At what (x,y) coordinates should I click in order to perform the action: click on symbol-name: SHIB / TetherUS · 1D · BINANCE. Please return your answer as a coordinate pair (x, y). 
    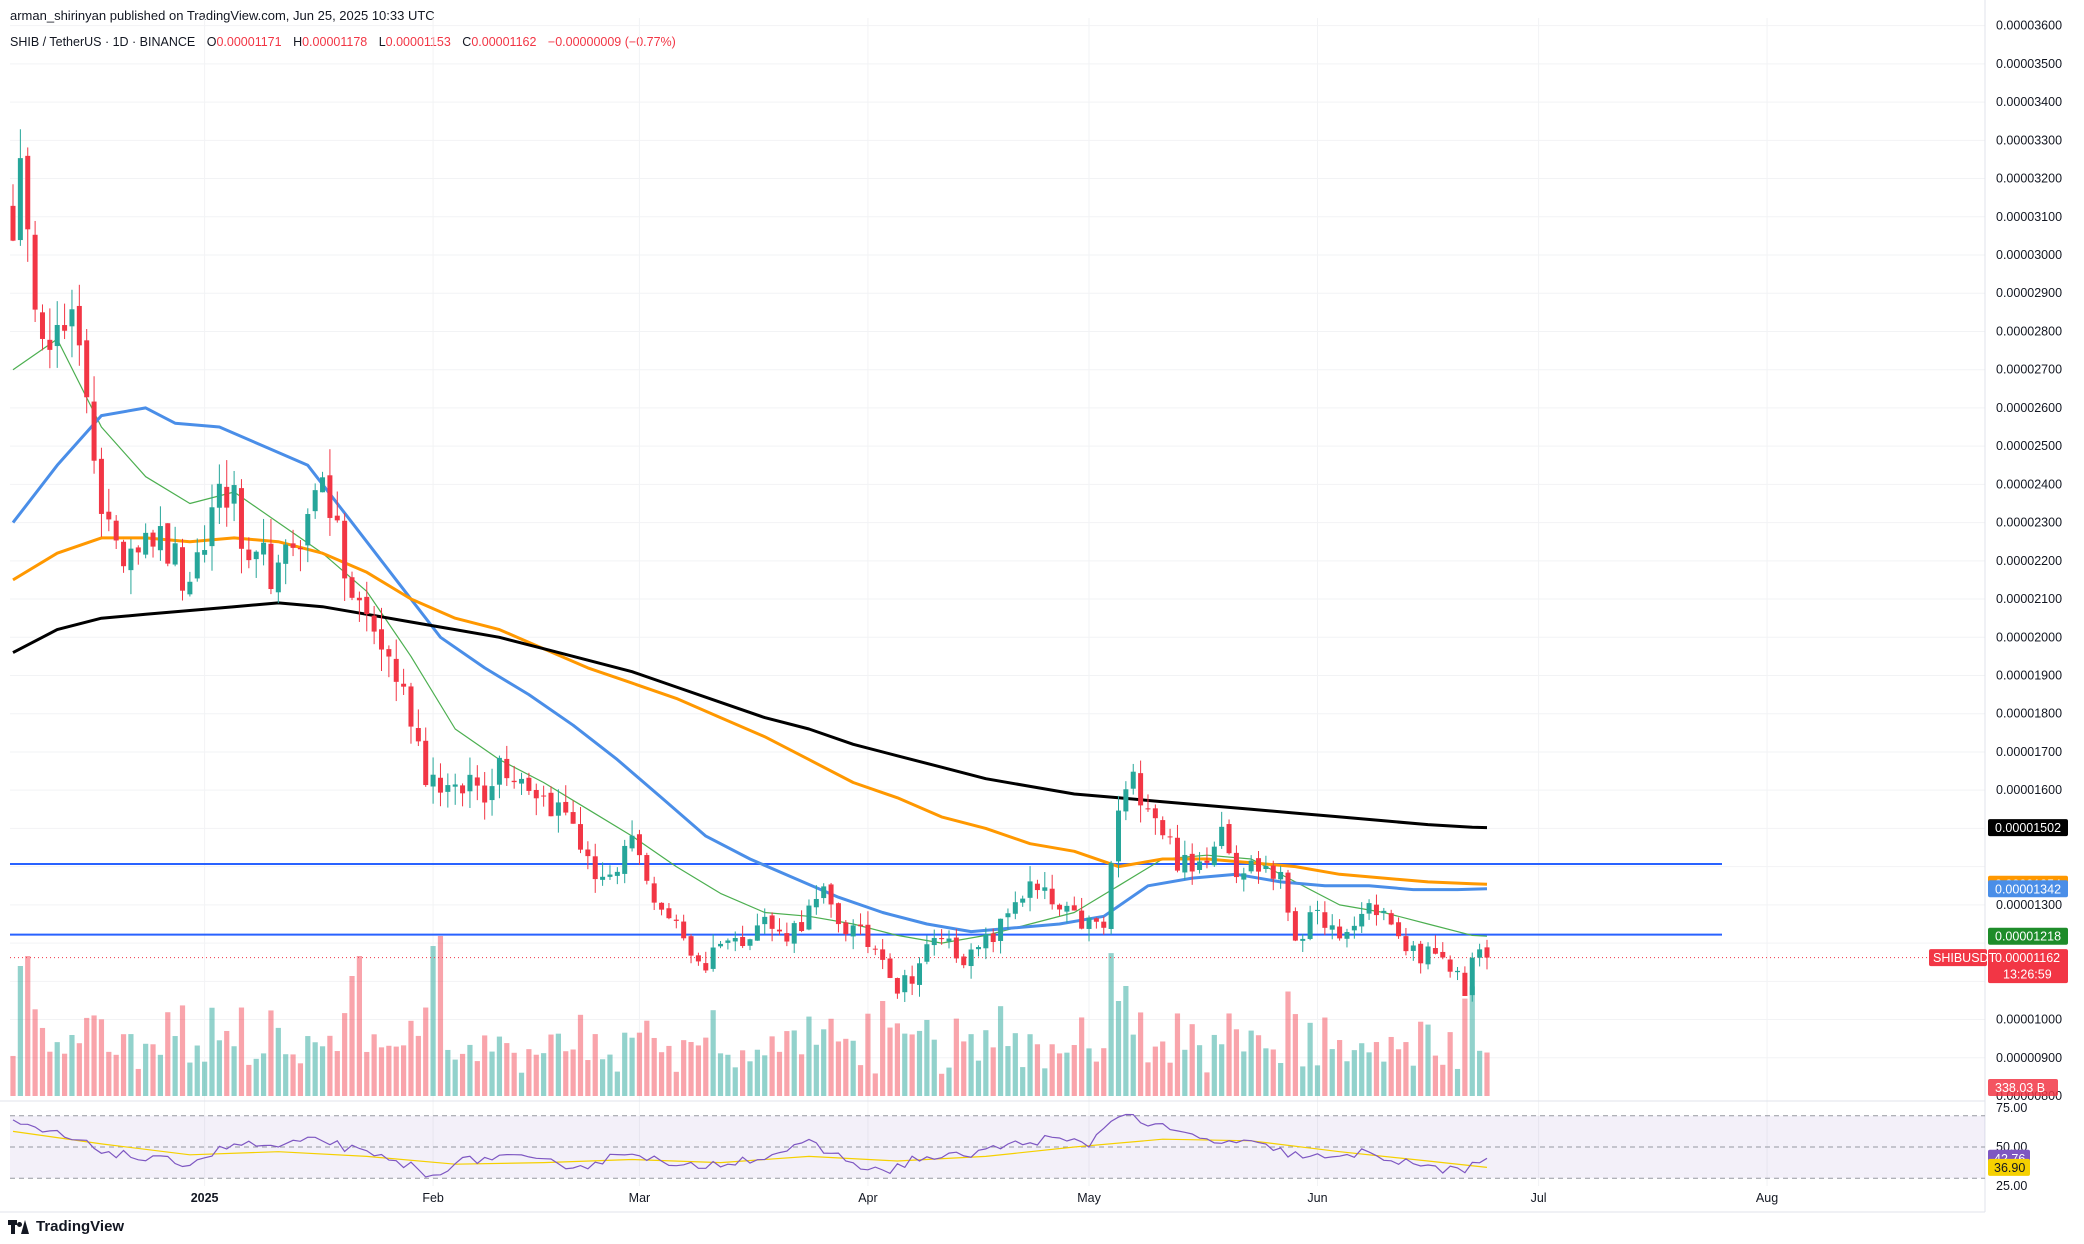
    Looking at the image, I should click on (103, 42).